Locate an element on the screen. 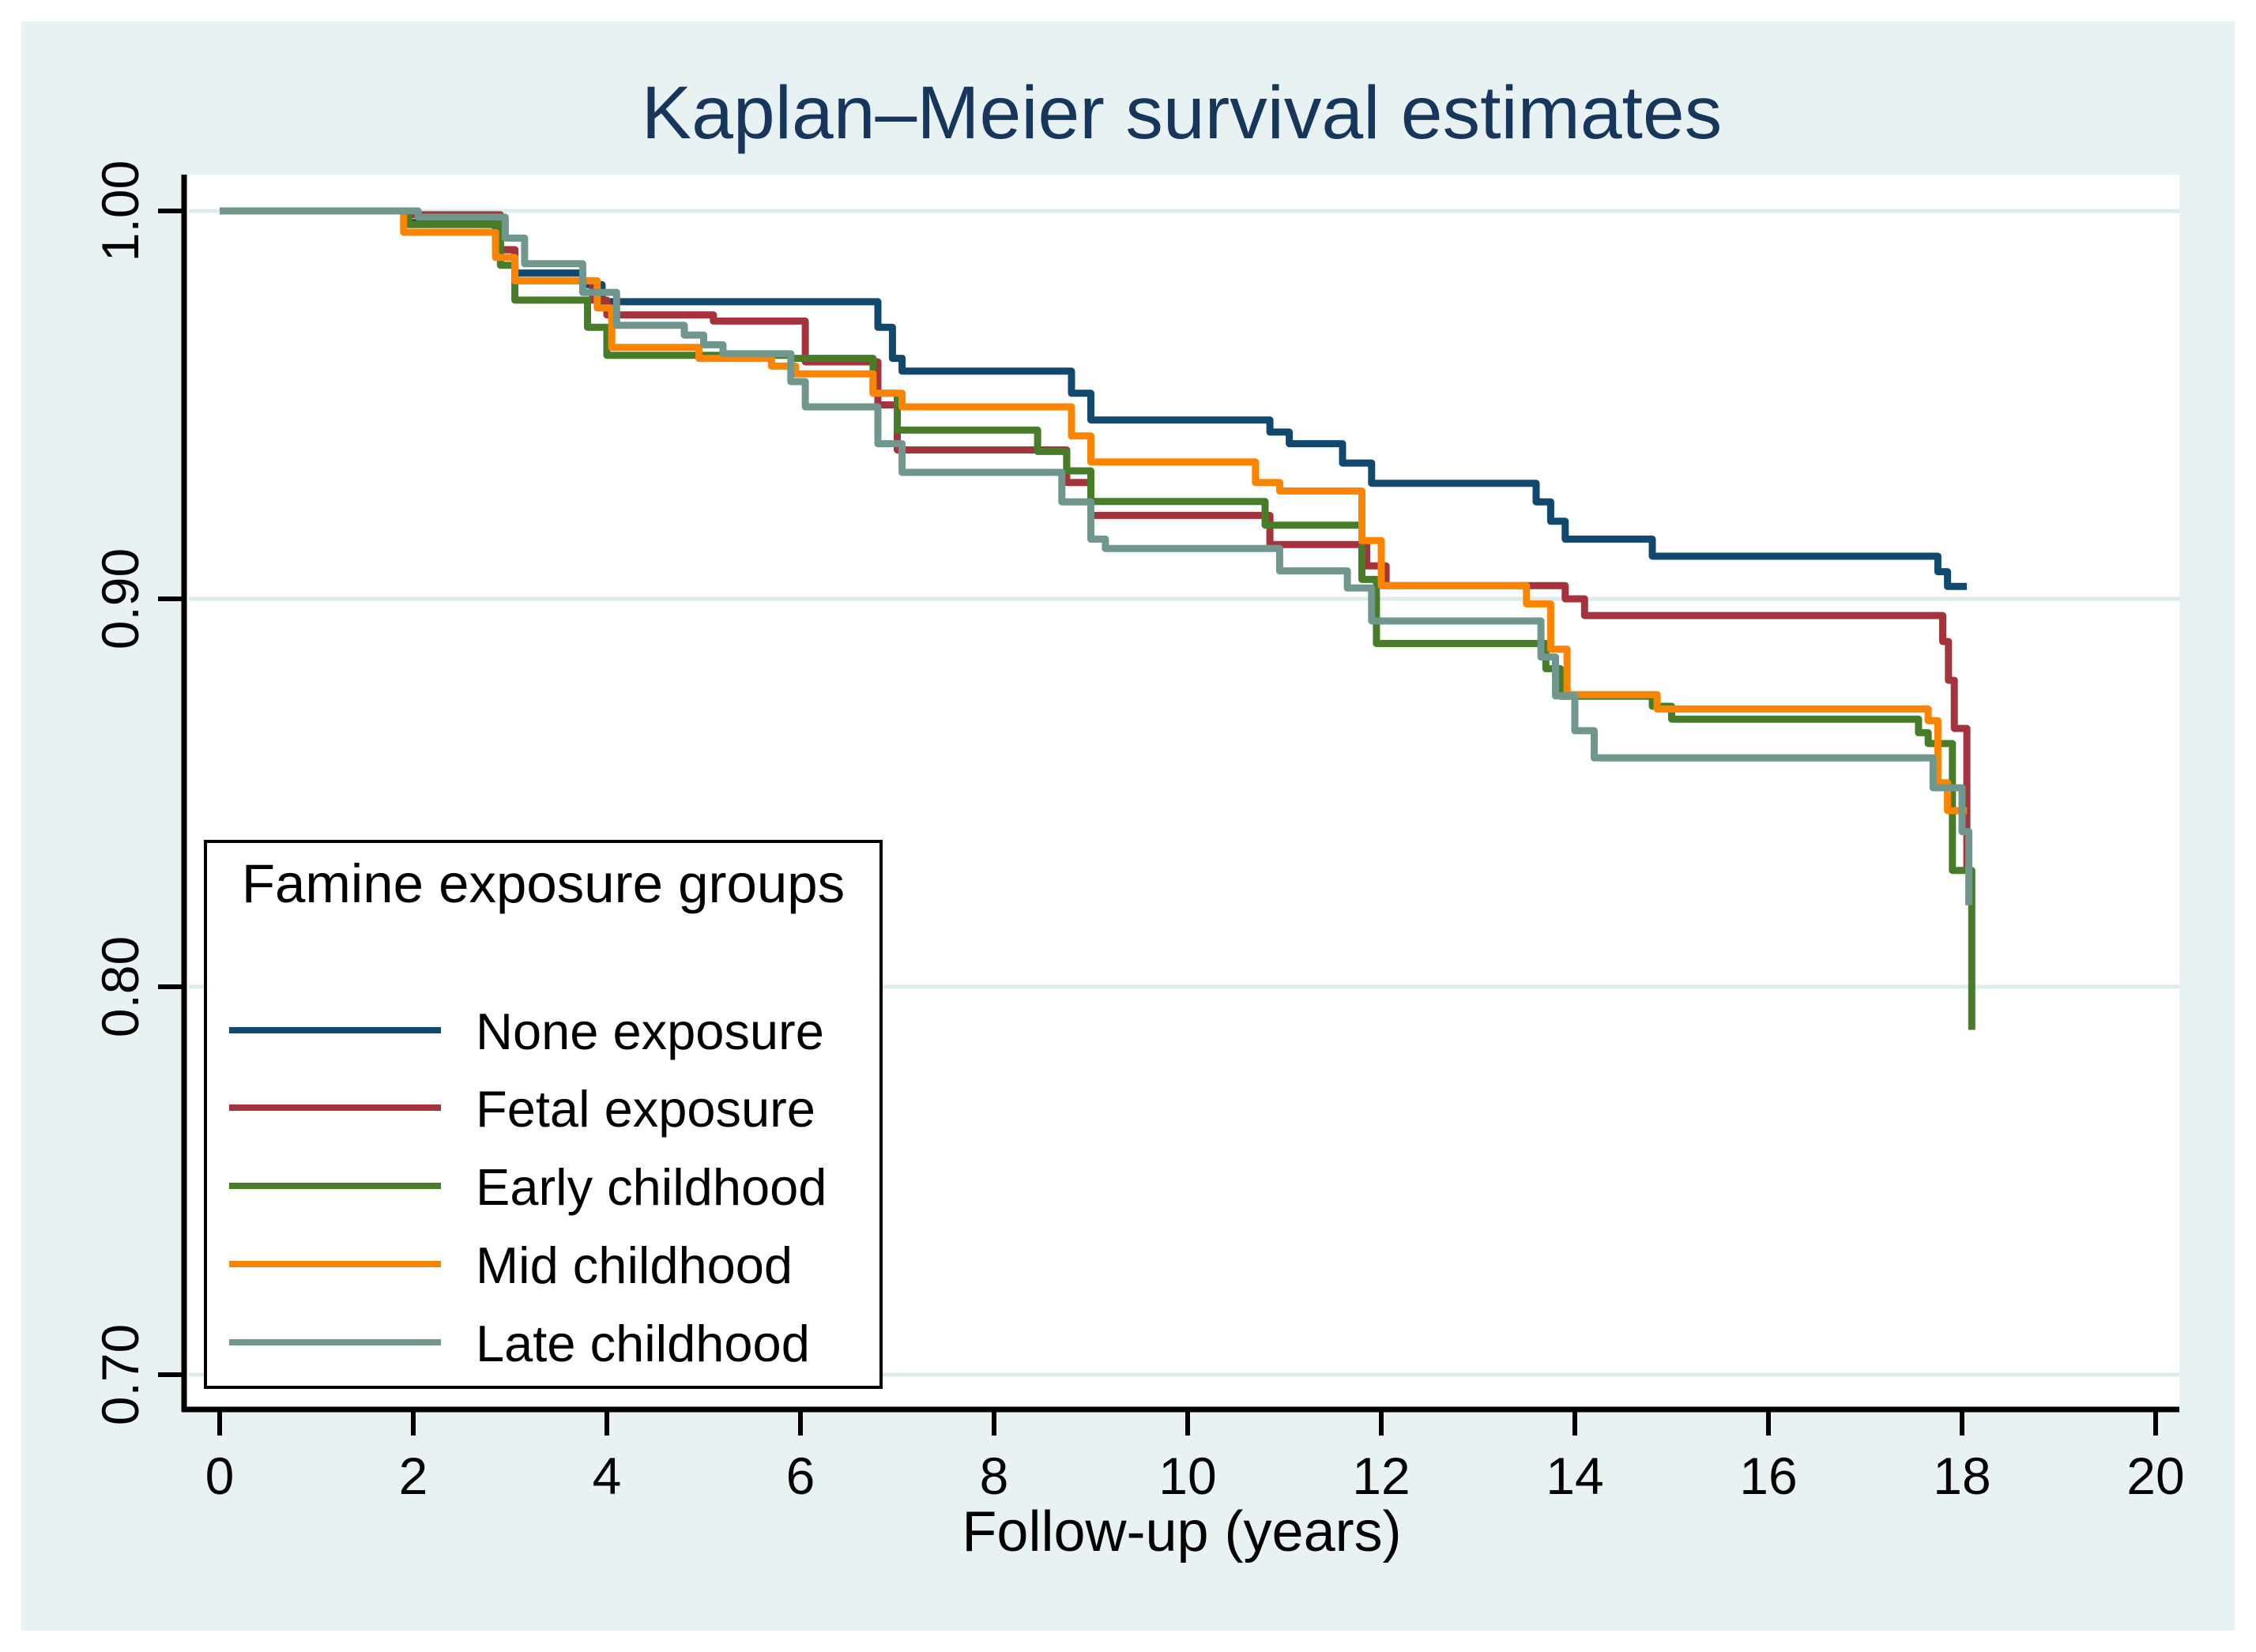 The width and height of the screenshot is (2256, 1652). legend-swatch-mid-childhood is located at coordinates (335, 1264).